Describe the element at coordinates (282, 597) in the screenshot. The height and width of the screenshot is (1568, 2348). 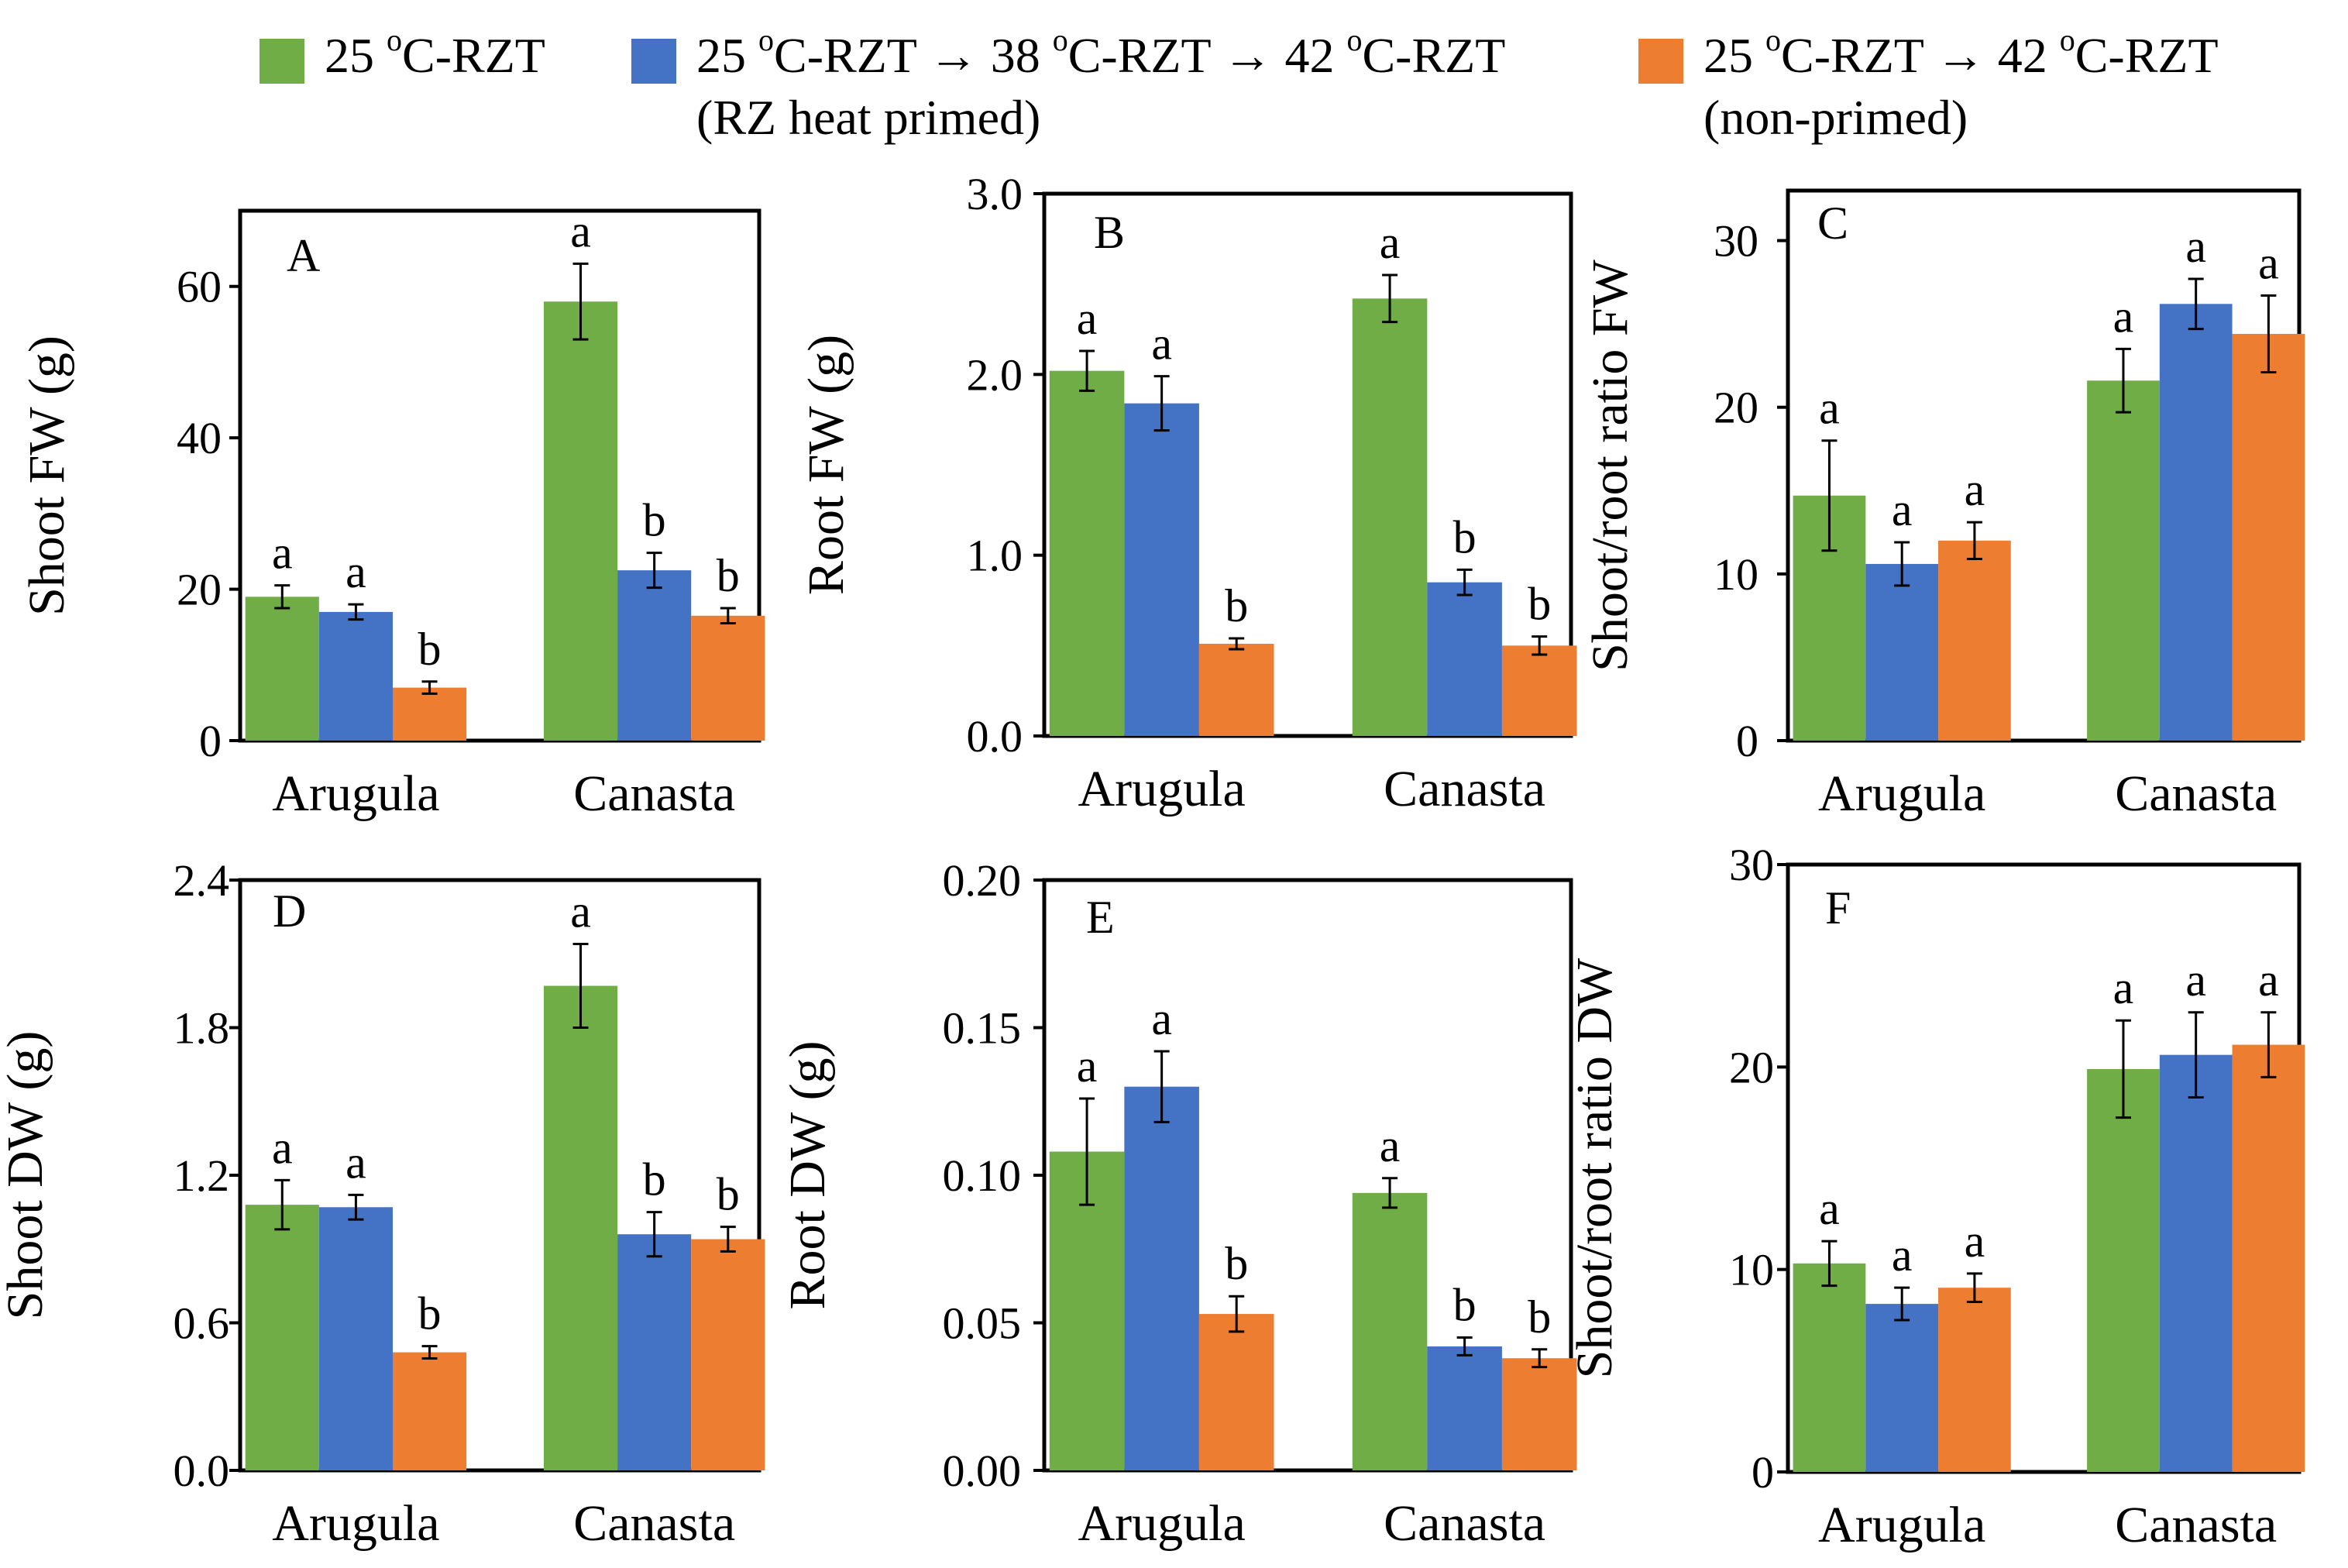
I see `error-bar-a-arugula-green` at that location.